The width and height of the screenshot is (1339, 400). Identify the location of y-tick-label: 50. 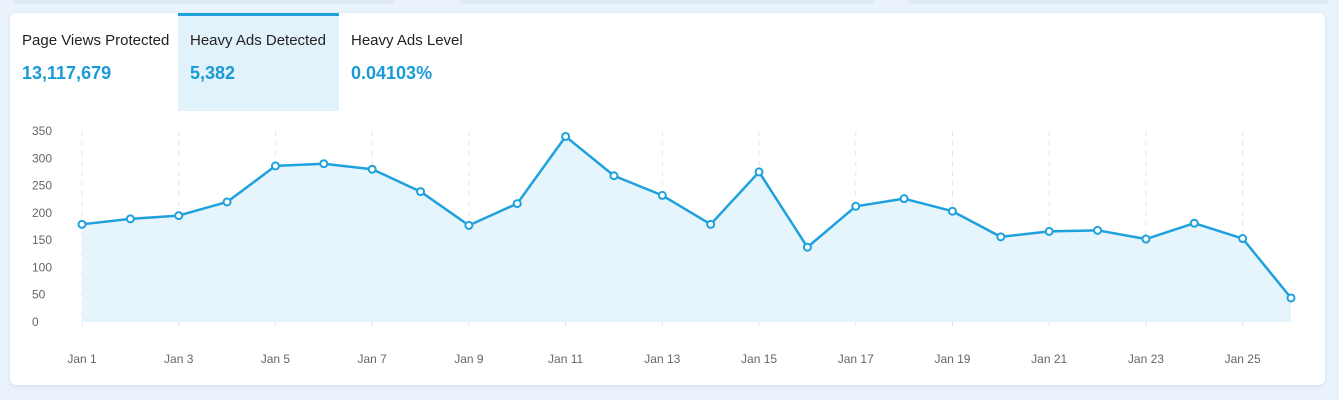
(39, 295).